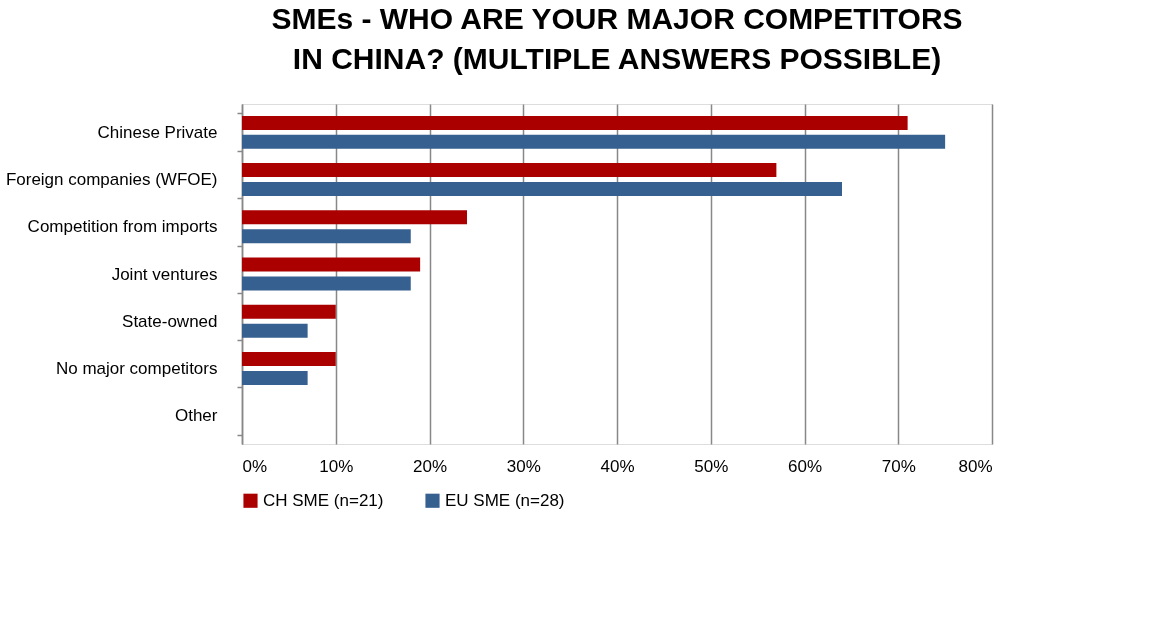  What do you see at coordinates (323, 500) in the screenshot?
I see `legend-label: CH SME (n=21)` at bounding box center [323, 500].